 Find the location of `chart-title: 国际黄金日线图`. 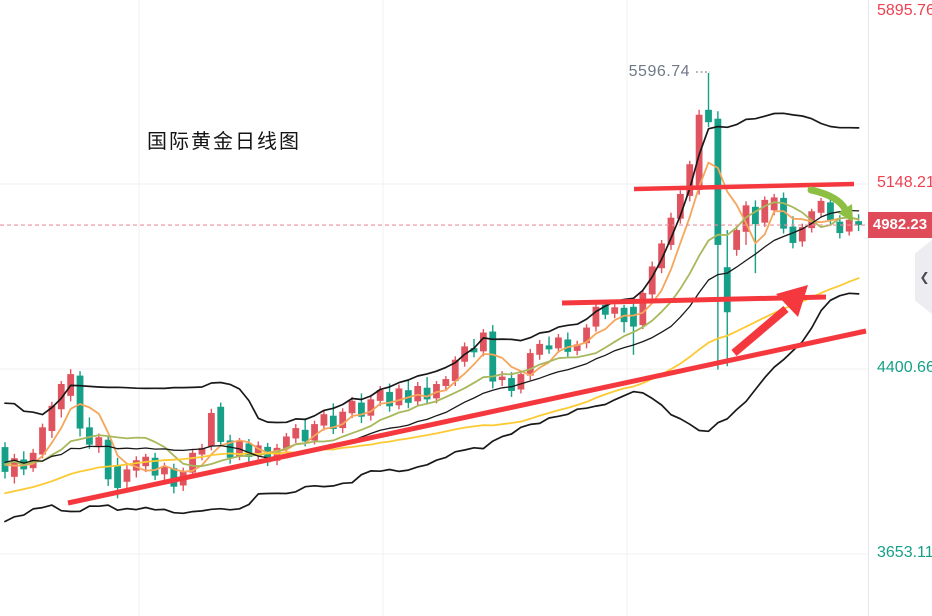

chart-title: 国际黄金日线图 is located at coordinates (224, 142).